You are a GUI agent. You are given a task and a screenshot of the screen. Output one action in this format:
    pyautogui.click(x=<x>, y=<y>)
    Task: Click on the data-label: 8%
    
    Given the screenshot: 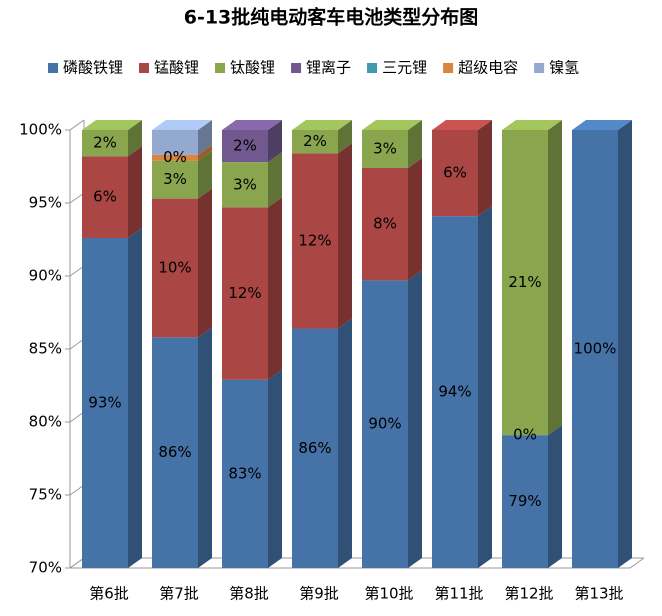 What is the action you would take?
    pyautogui.click(x=385, y=224)
    